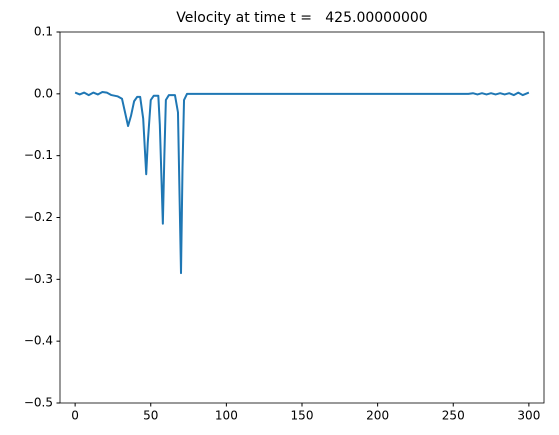 This screenshot has width=559, height=435. What do you see at coordinates (38, 403) in the screenshot?
I see `y-tick-label: −0.5` at bounding box center [38, 403].